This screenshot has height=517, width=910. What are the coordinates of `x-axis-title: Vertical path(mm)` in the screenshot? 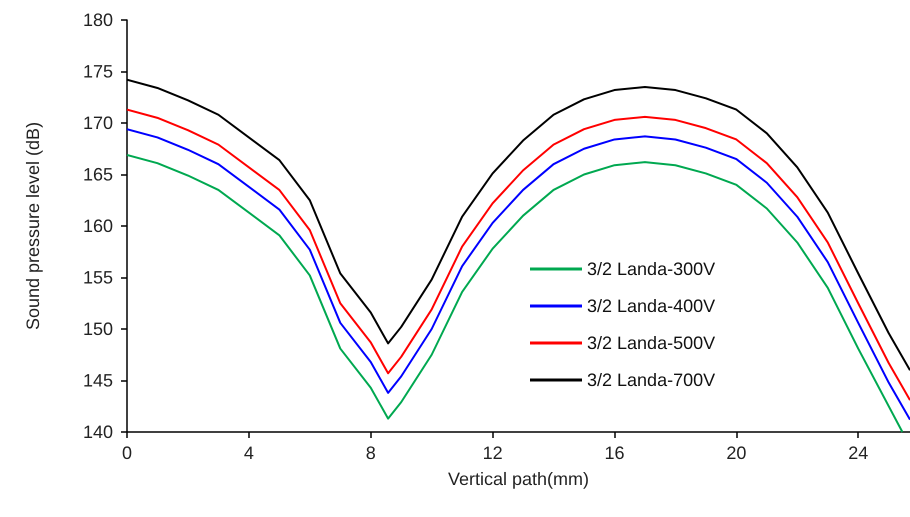 It's located at (519, 479).